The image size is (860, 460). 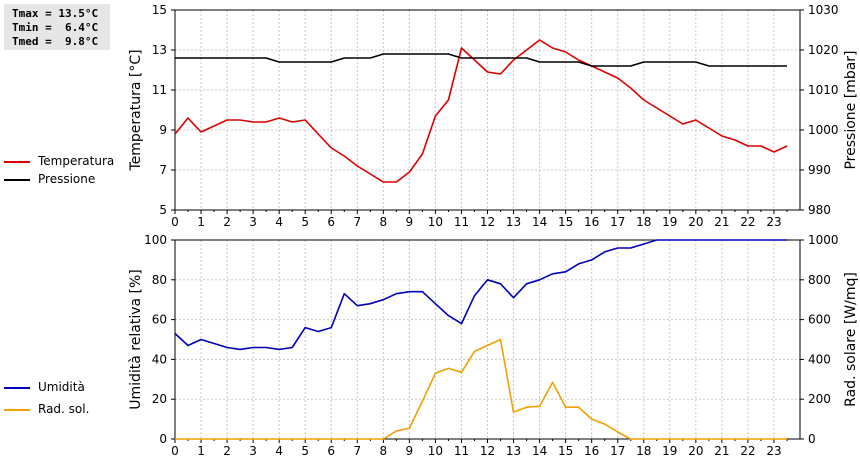 I want to click on y2-tick-label: 800, so click(x=819, y=280).